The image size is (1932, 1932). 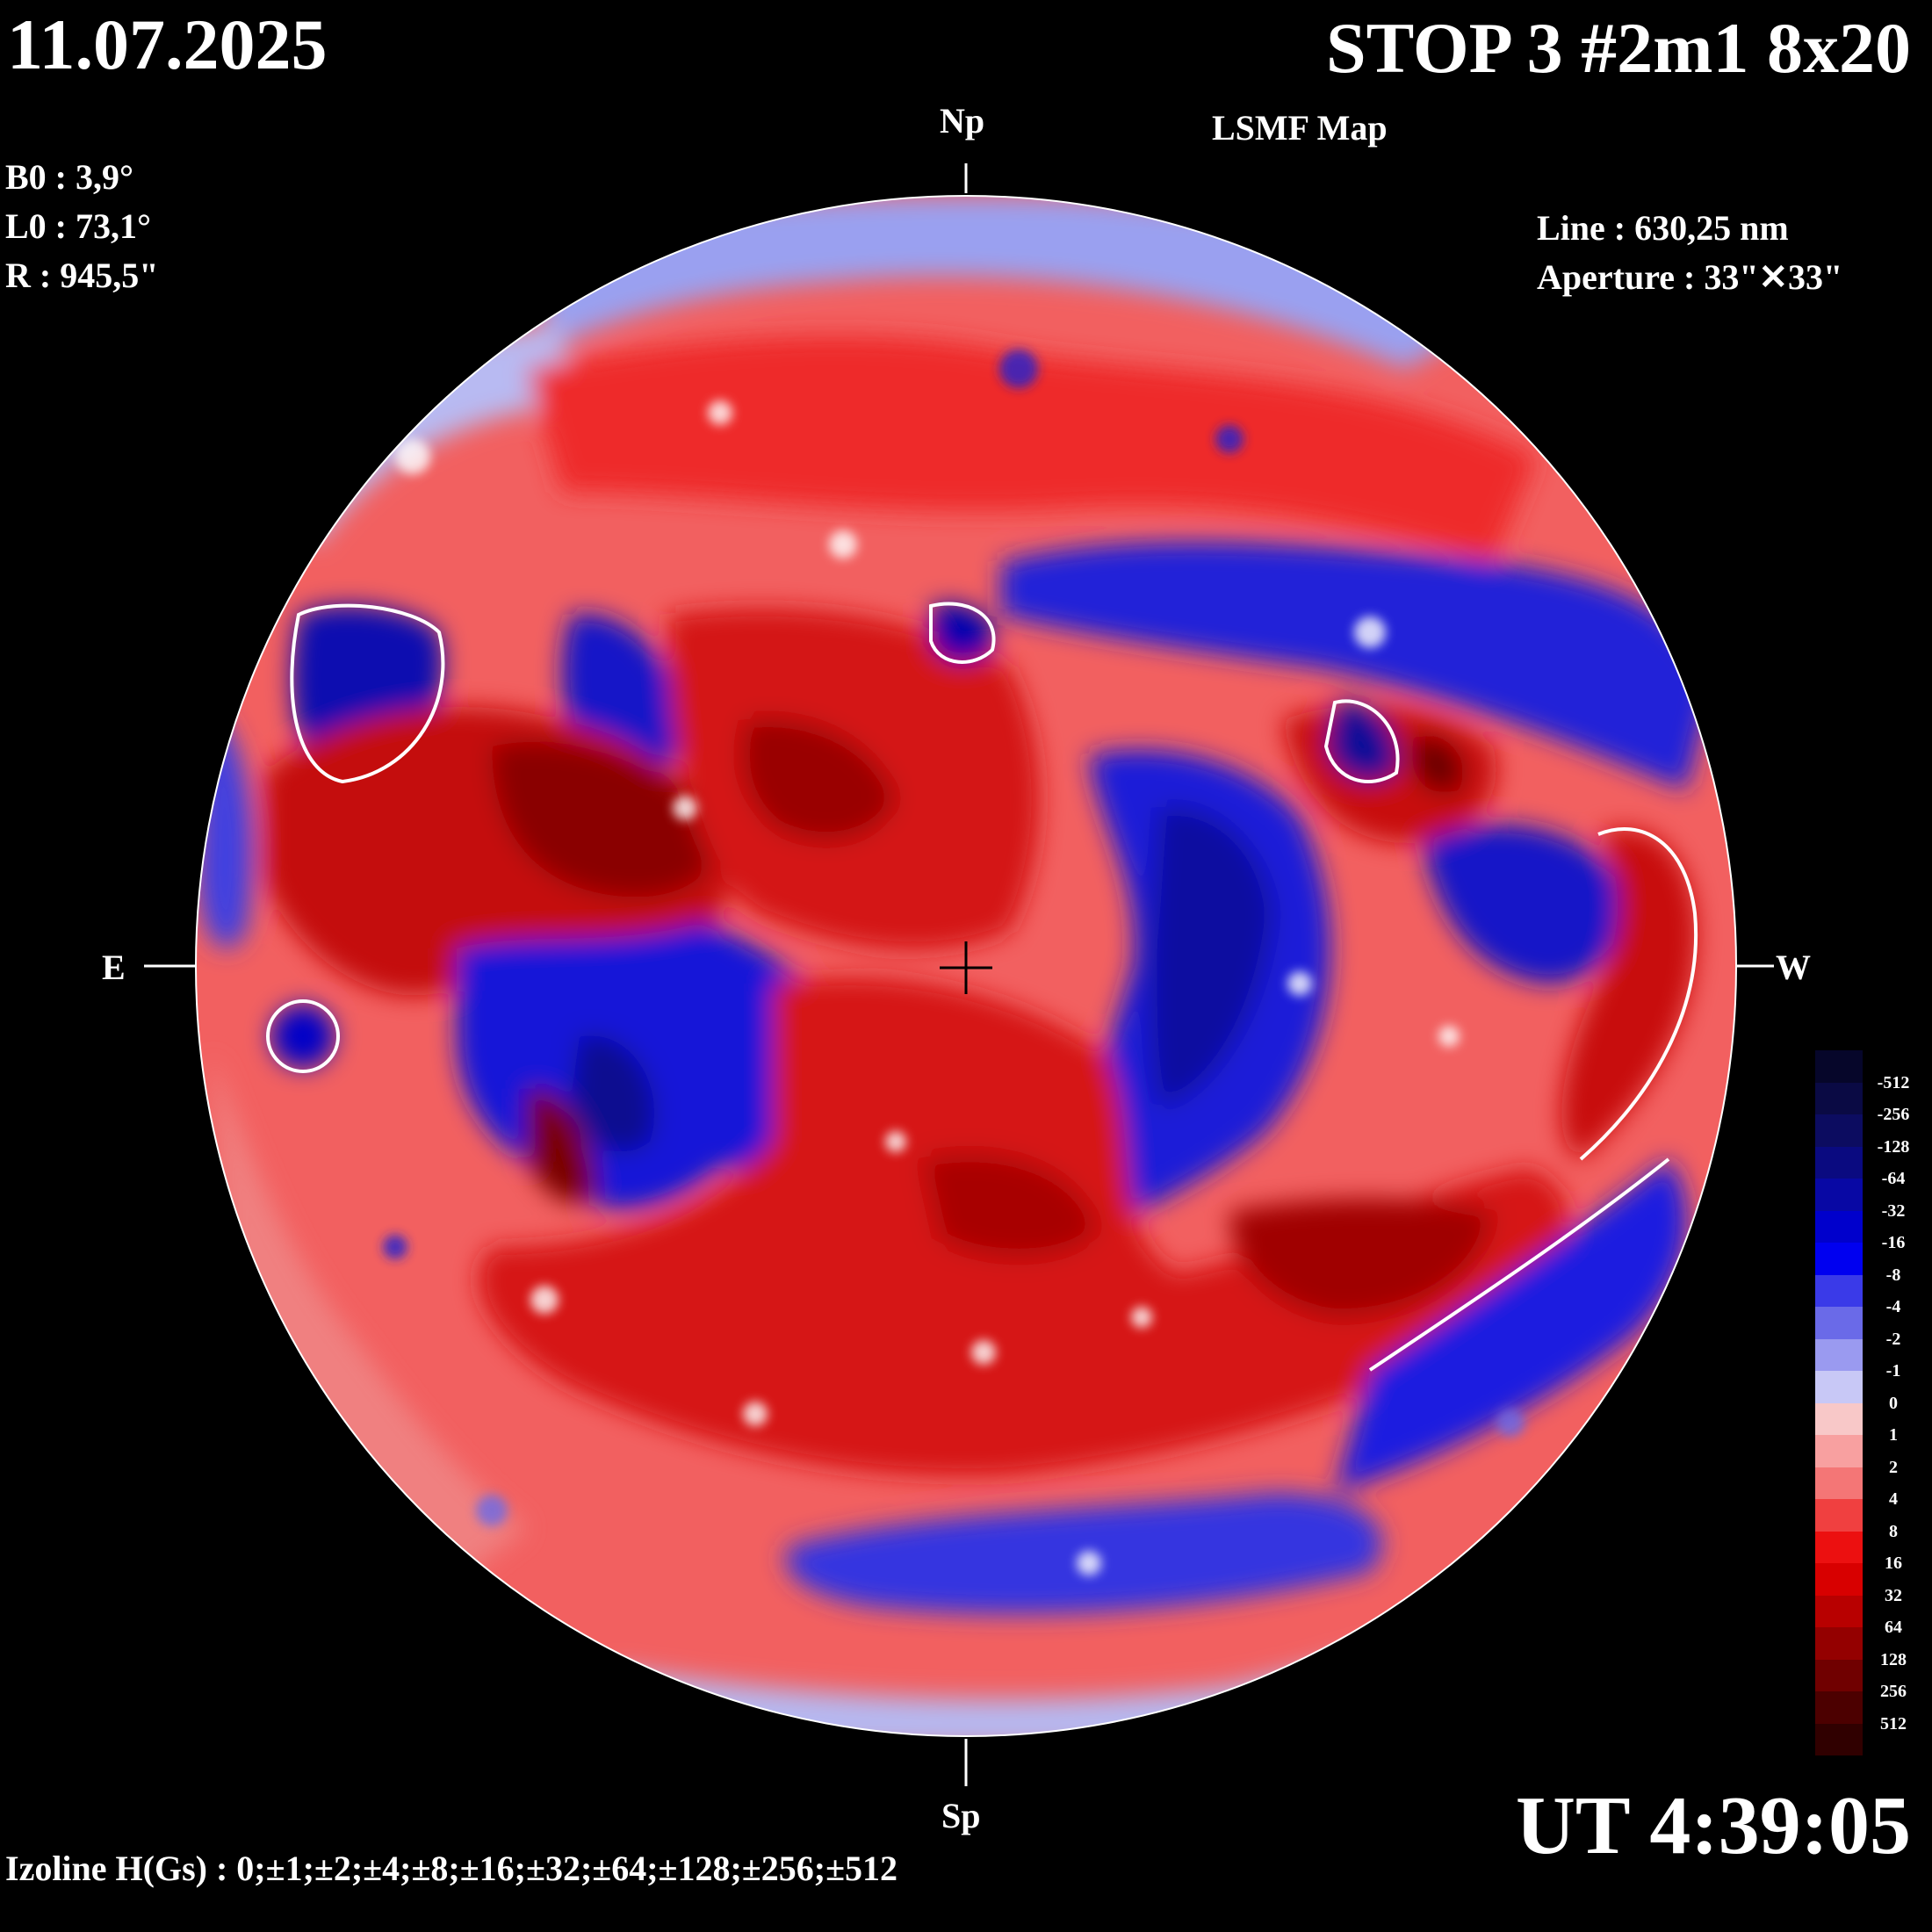 What do you see at coordinates (114, 968) in the screenshot?
I see `east-label: E` at bounding box center [114, 968].